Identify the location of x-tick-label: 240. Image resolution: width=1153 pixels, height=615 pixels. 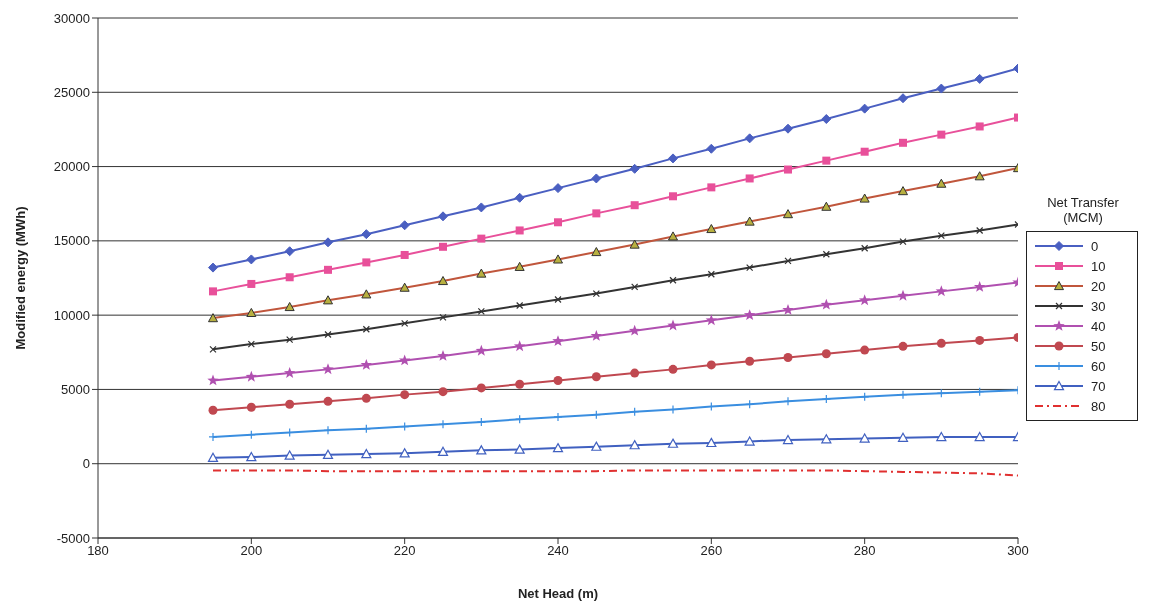
(558, 551).